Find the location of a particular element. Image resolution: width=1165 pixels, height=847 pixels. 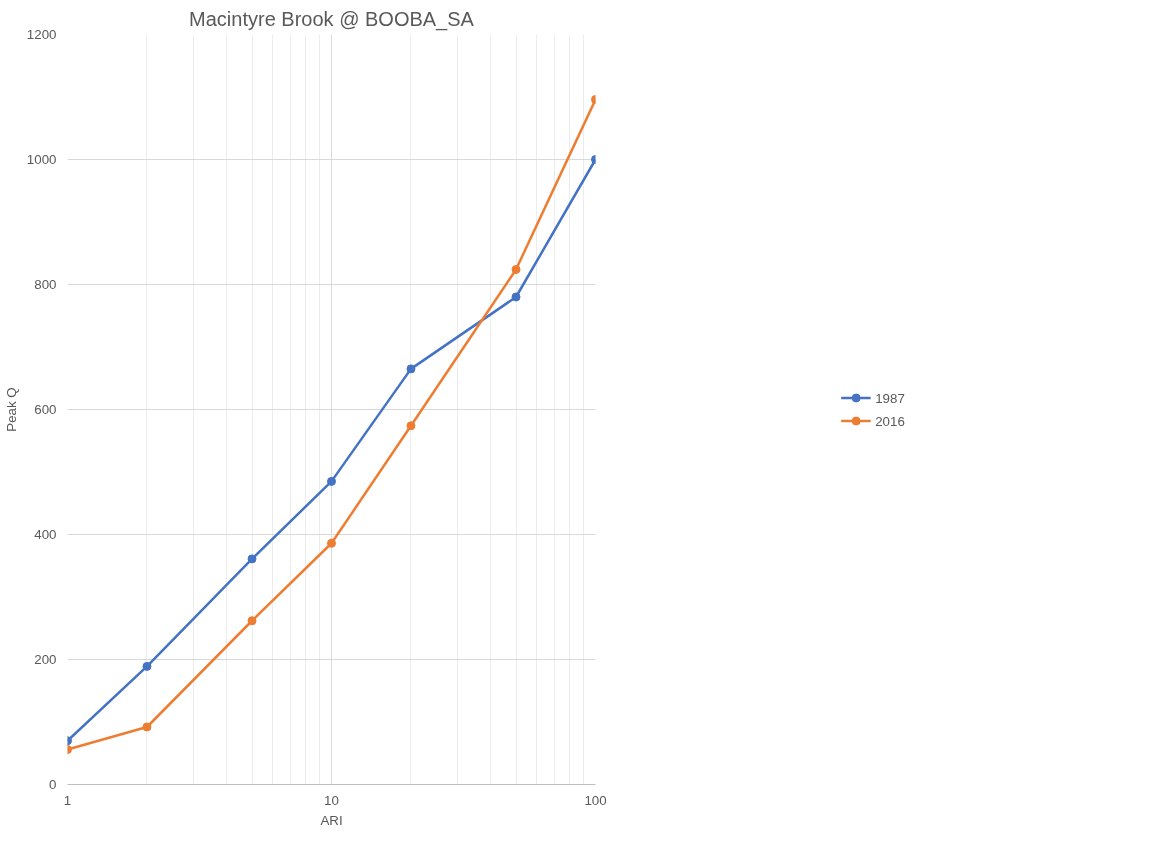

y-tick-label: 1200 is located at coordinates (41, 34).